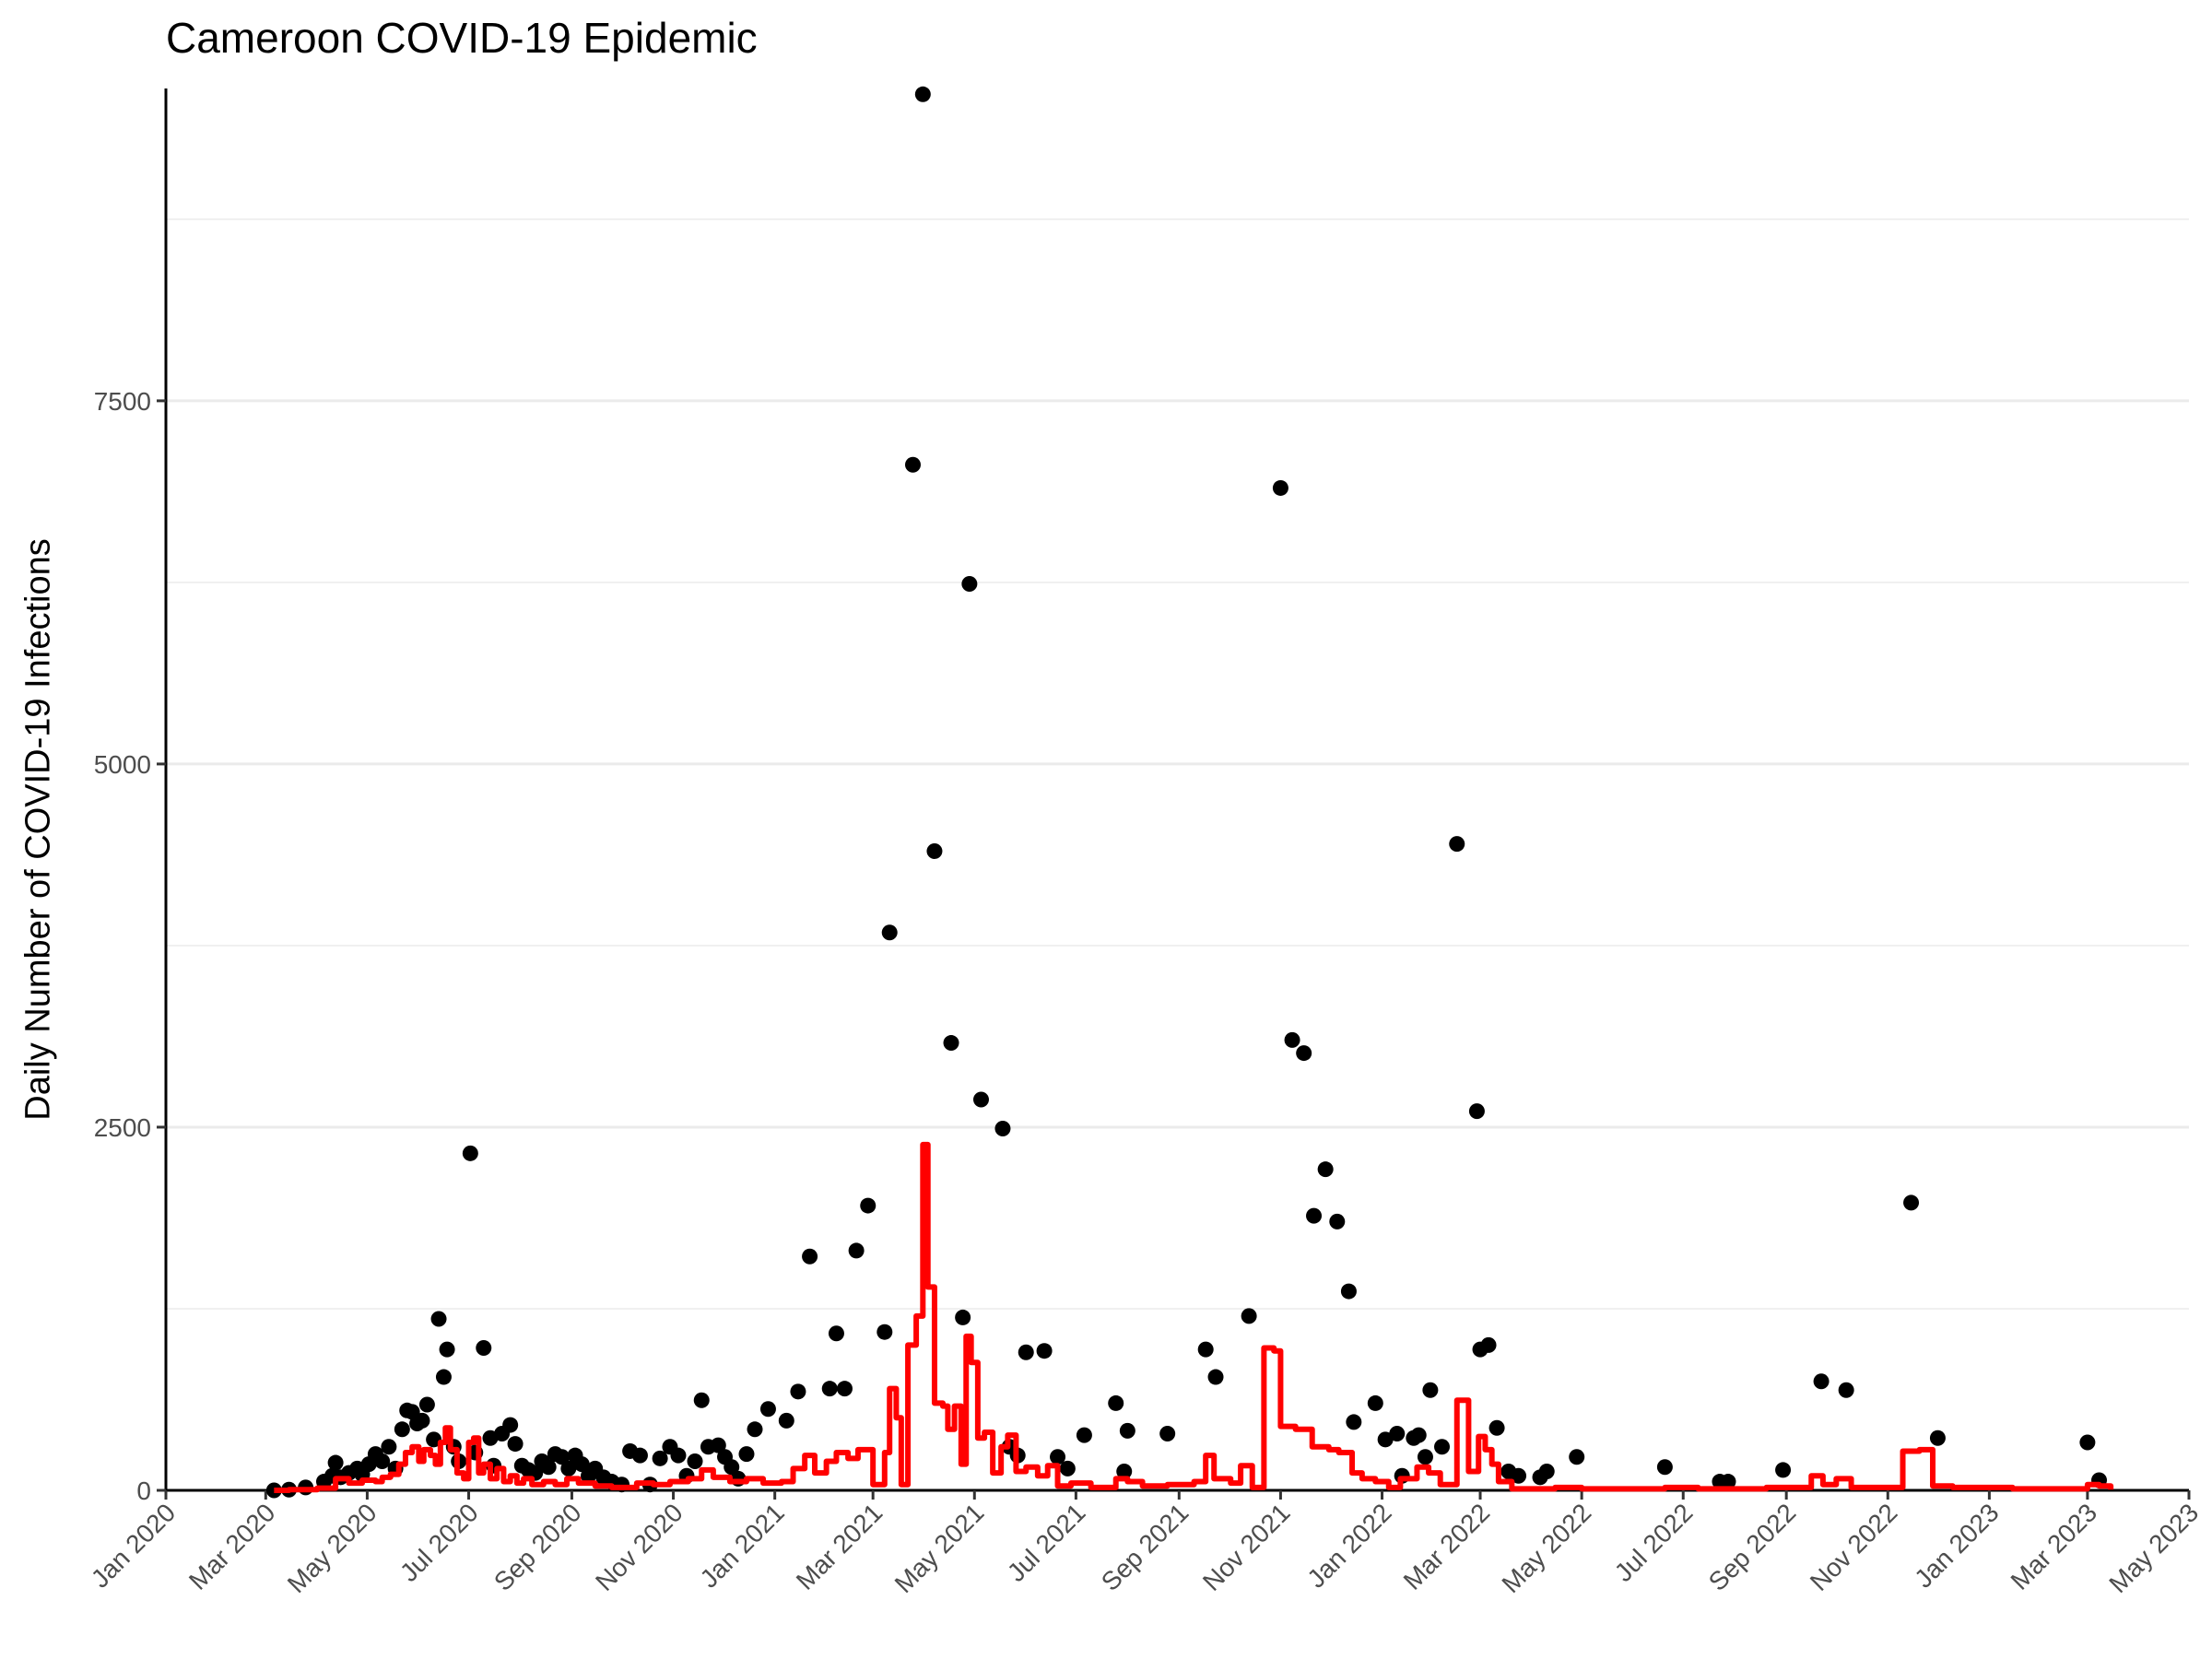 Image resolution: width=2212 pixels, height=1659 pixels. Describe the element at coordinates (1145, 1547) in the screenshot. I see `x-tick-label: Sep 2021` at that location.